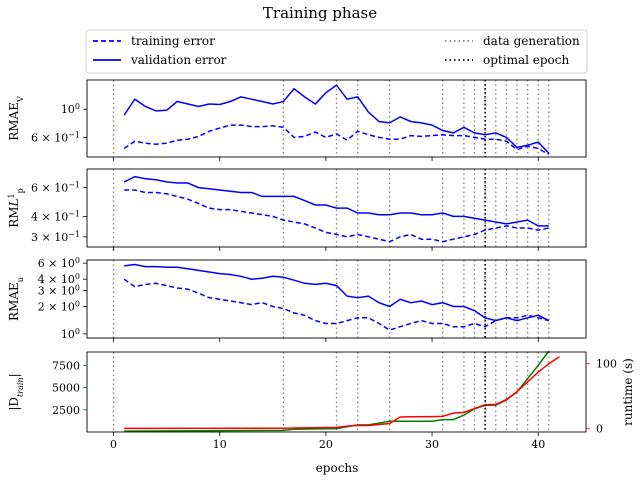  What do you see at coordinates (337, 468) in the screenshot?
I see `x-axis-label: epochs` at bounding box center [337, 468].